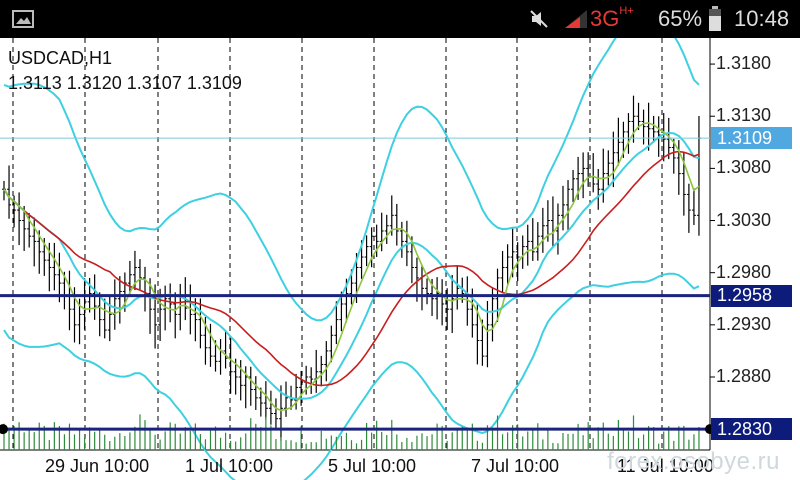 The width and height of the screenshot is (800, 480). What do you see at coordinates (372, 466) in the screenshot?
I see `time-tick-label: 5 Jul 10:00` at bounding box center [372, 466].